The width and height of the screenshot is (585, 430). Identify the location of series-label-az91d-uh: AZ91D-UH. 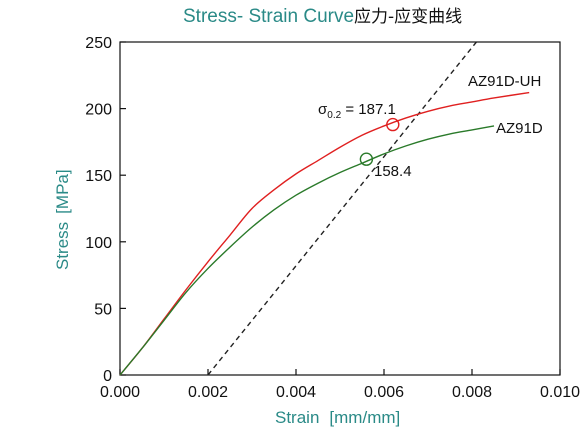
(504, 81).